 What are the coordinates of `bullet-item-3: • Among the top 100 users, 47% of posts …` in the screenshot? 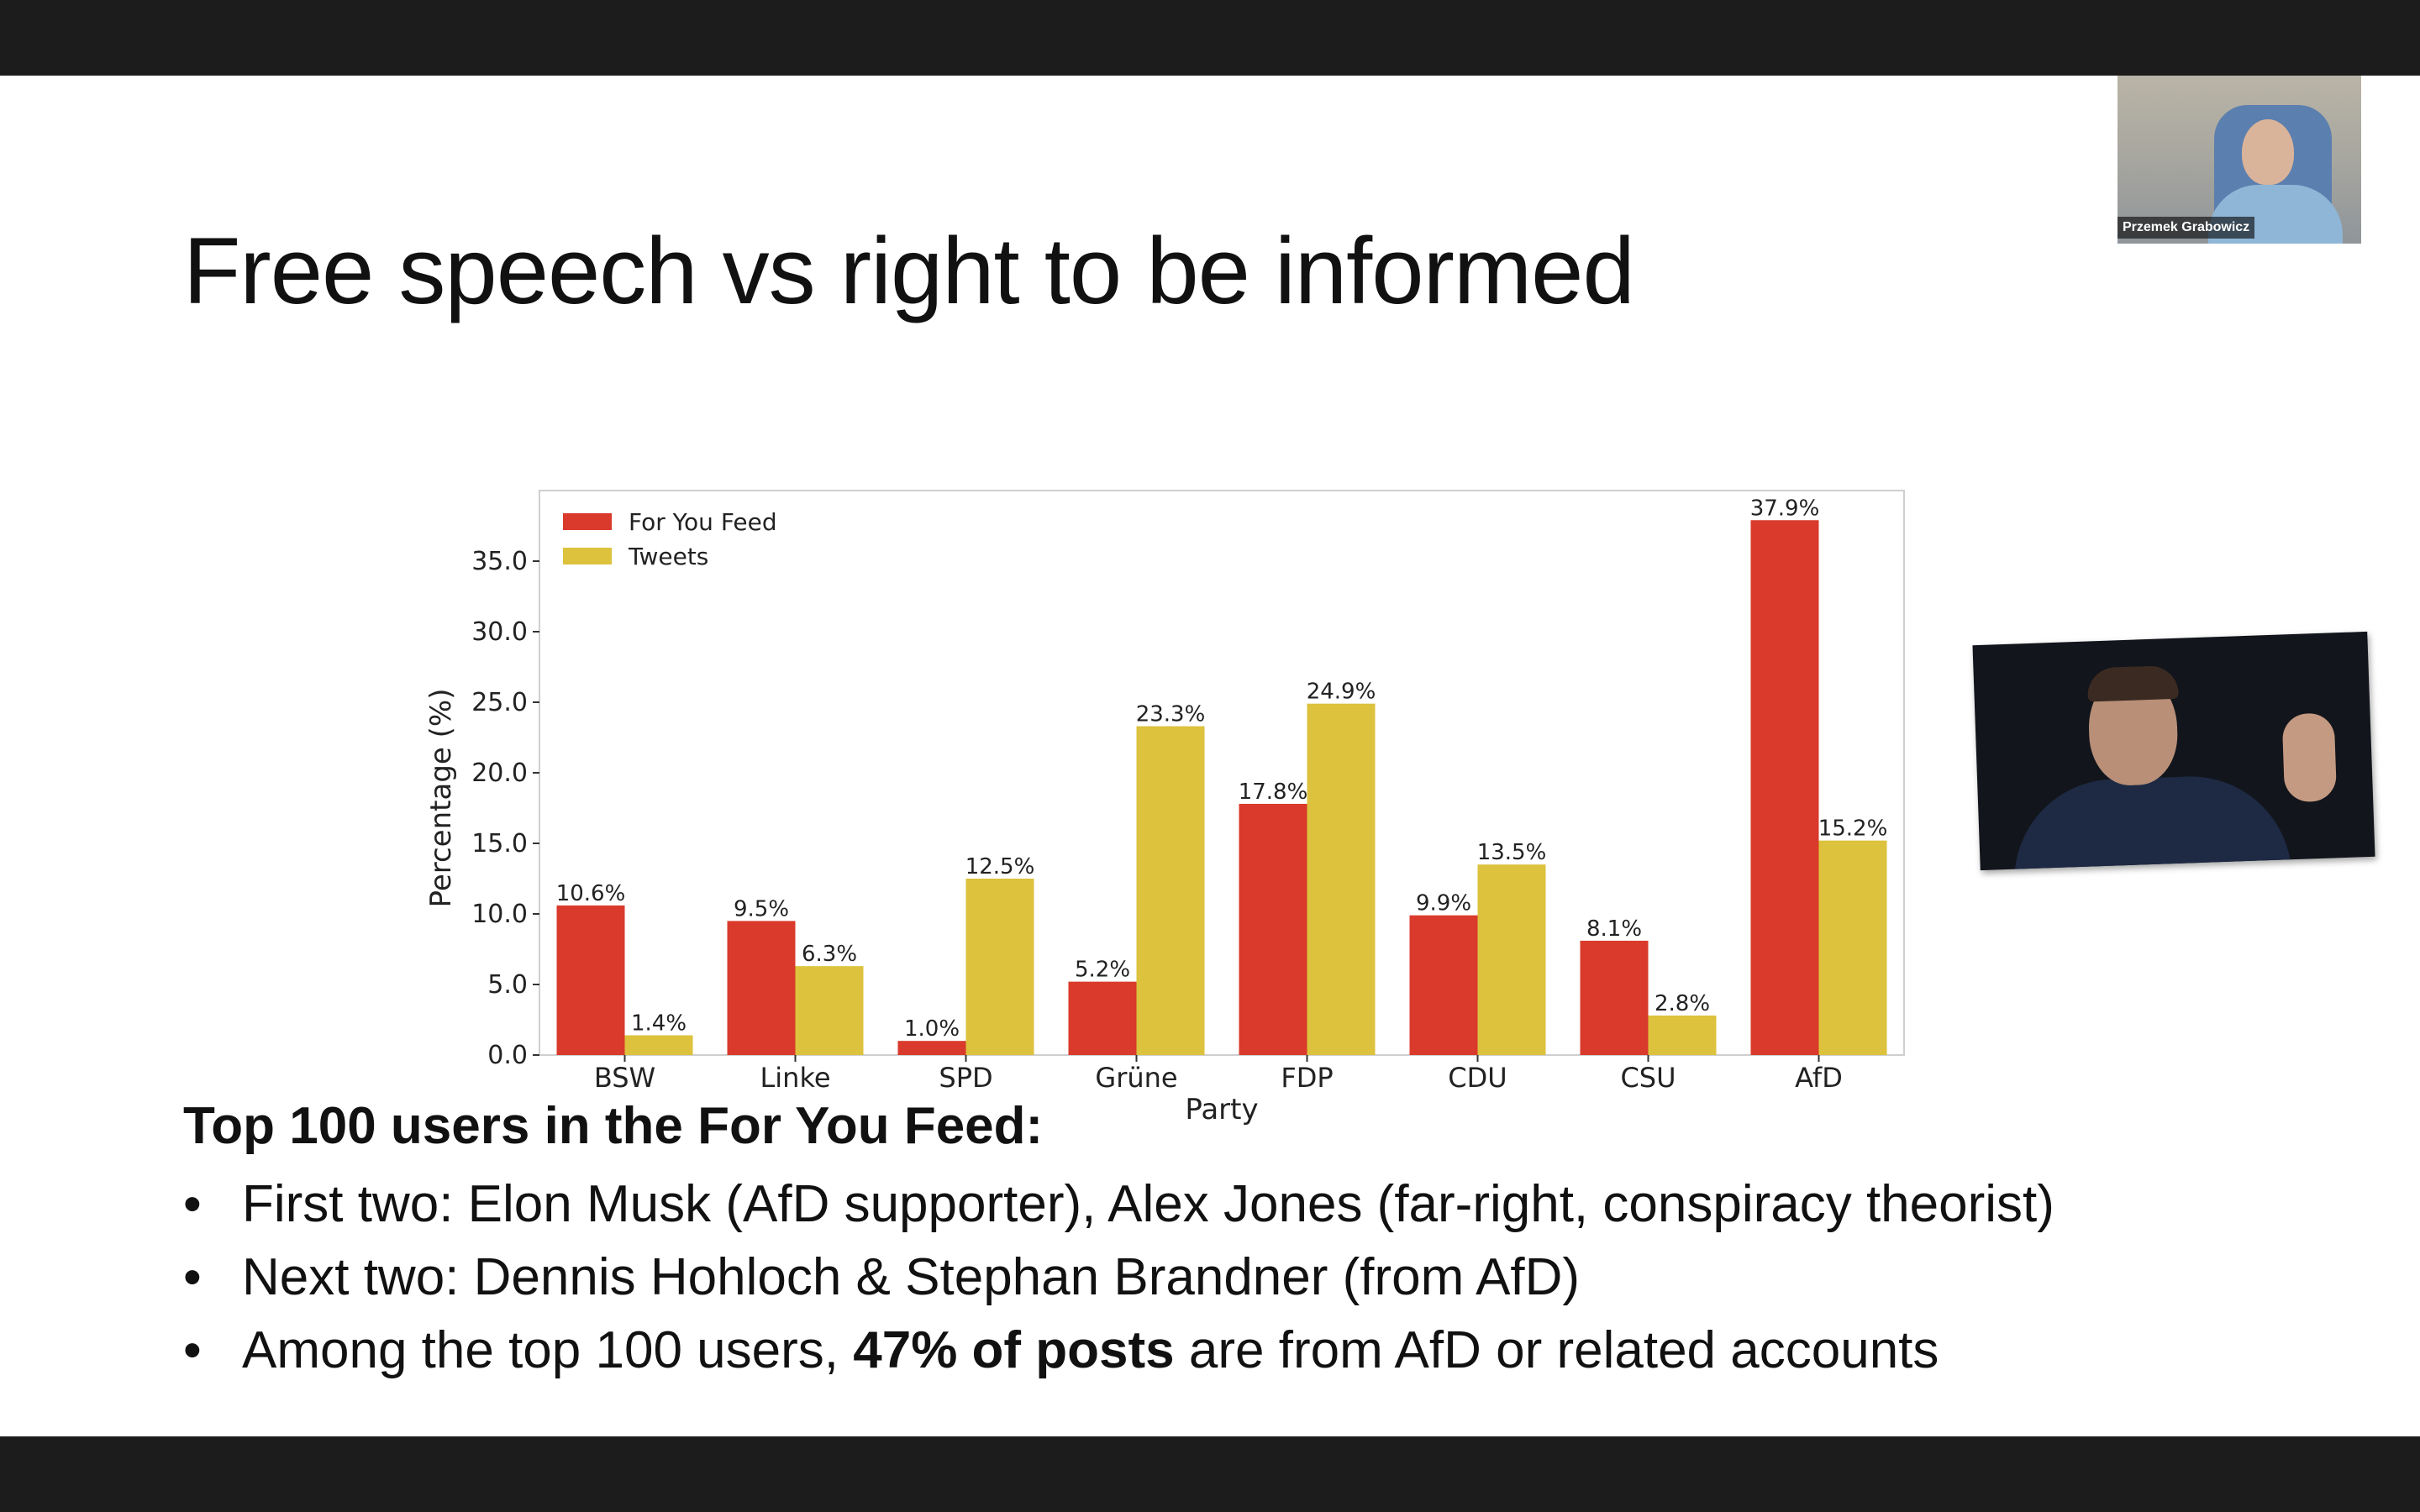 It's located at (1118, 1350).